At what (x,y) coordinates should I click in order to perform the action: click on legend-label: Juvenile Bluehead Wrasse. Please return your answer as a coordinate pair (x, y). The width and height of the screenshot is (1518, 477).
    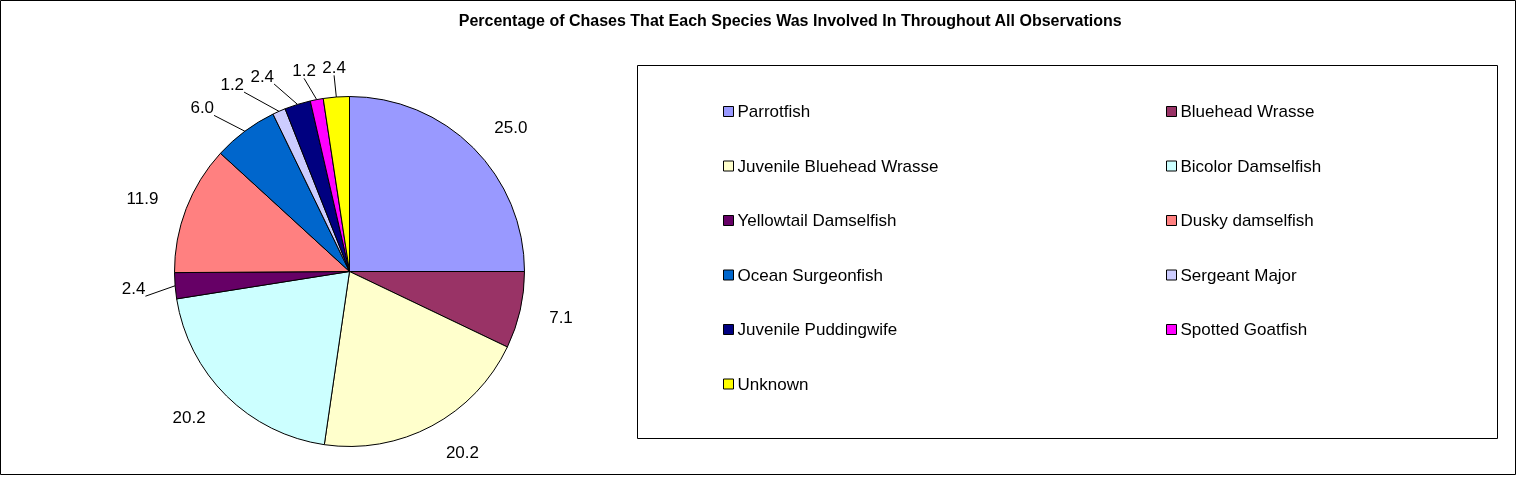
    Looking at the image, I should click on (838, 166).